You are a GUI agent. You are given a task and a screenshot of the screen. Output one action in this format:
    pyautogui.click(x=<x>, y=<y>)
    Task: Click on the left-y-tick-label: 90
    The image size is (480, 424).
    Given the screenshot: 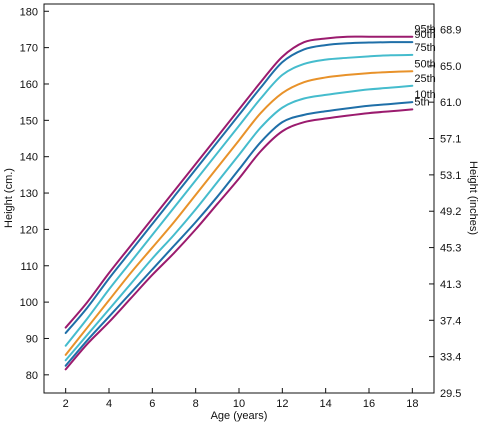 What is the action you would take?
    pyautogui.click(x=32, y=339)
    